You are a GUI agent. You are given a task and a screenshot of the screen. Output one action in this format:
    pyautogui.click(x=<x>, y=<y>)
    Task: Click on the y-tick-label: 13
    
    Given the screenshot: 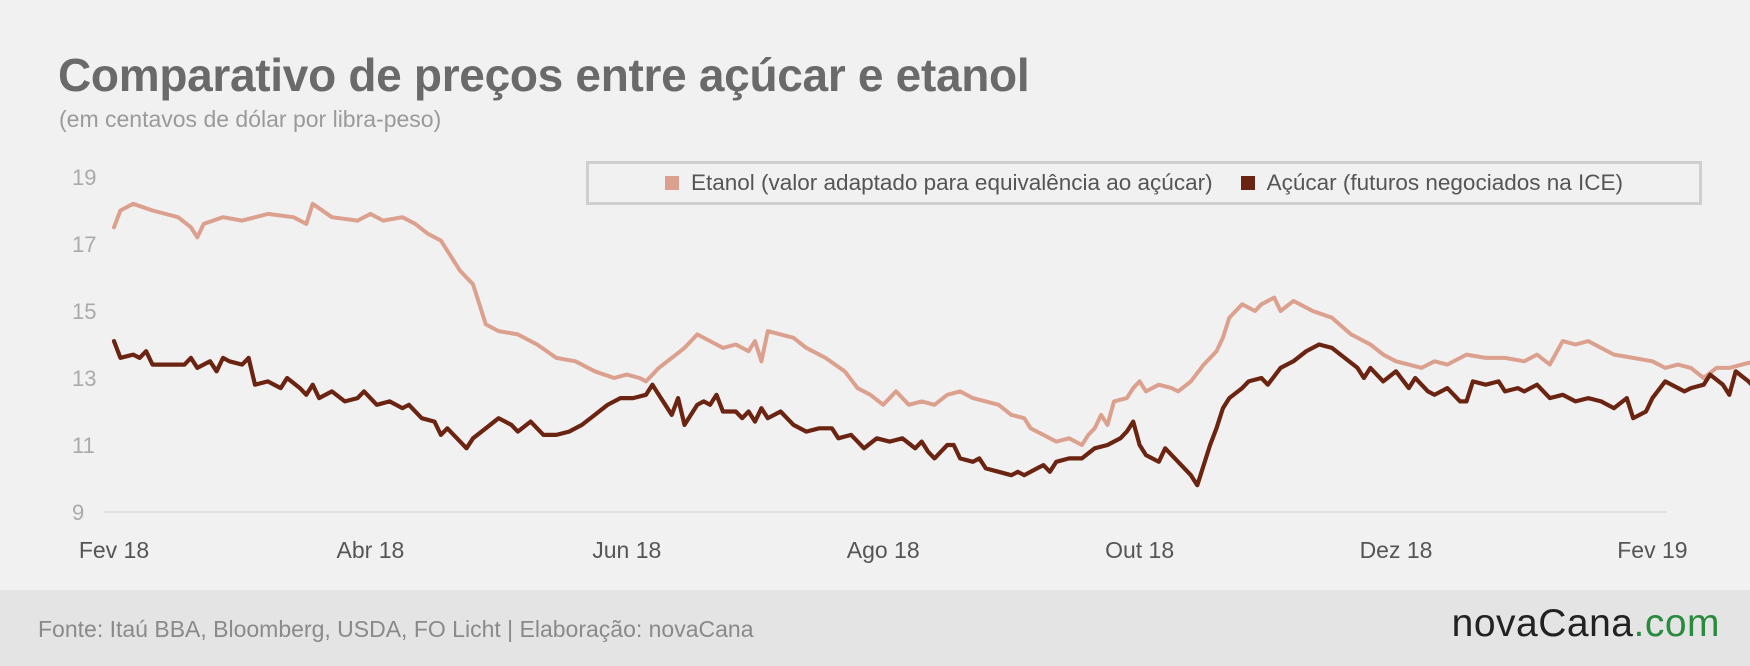 What is the action you would take?
    pyautogui.click(x=84, y=378)
    